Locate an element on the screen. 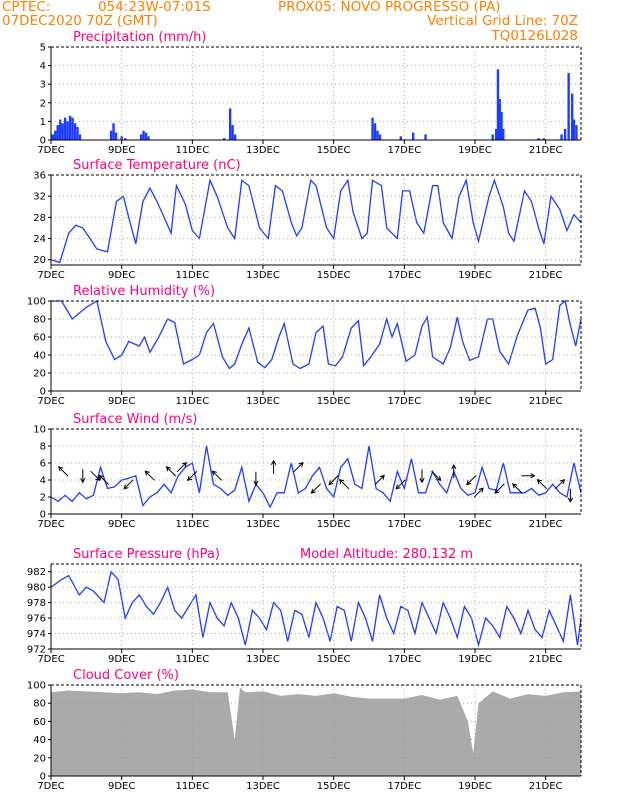 This screenshot has height=800, width=618. press-title: Surface Pressure (hPa) is located at coordinates (146, 554).